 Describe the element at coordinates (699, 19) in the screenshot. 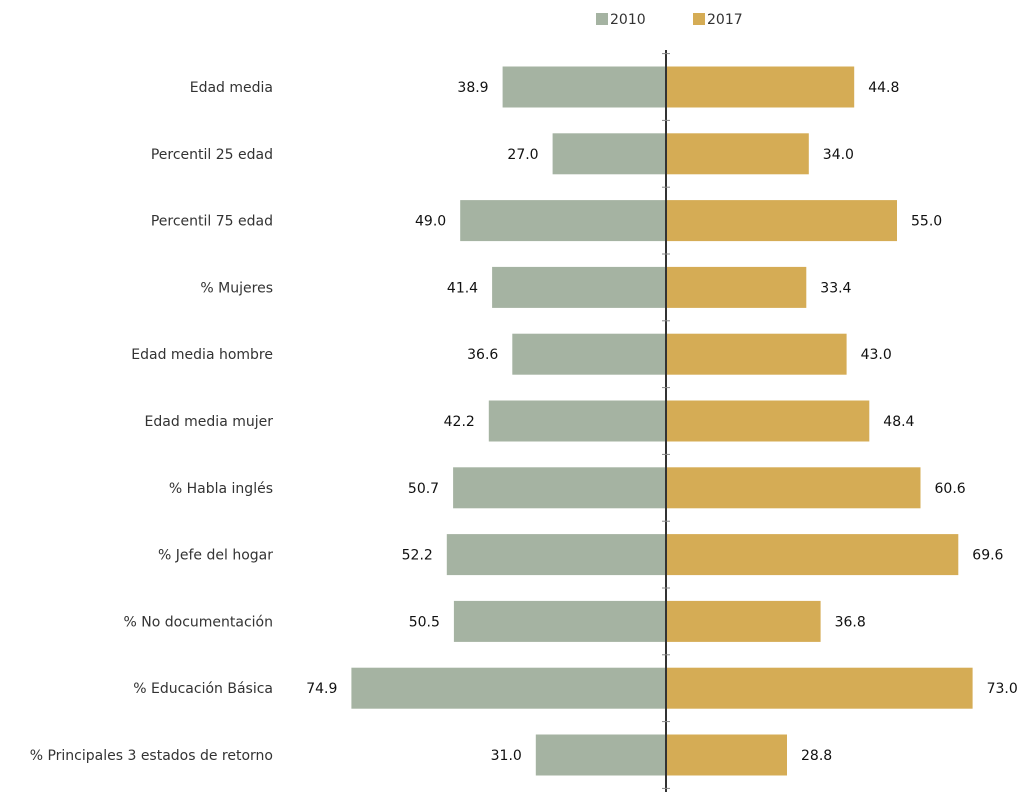

I see `legend-swatch-2017` at that location.